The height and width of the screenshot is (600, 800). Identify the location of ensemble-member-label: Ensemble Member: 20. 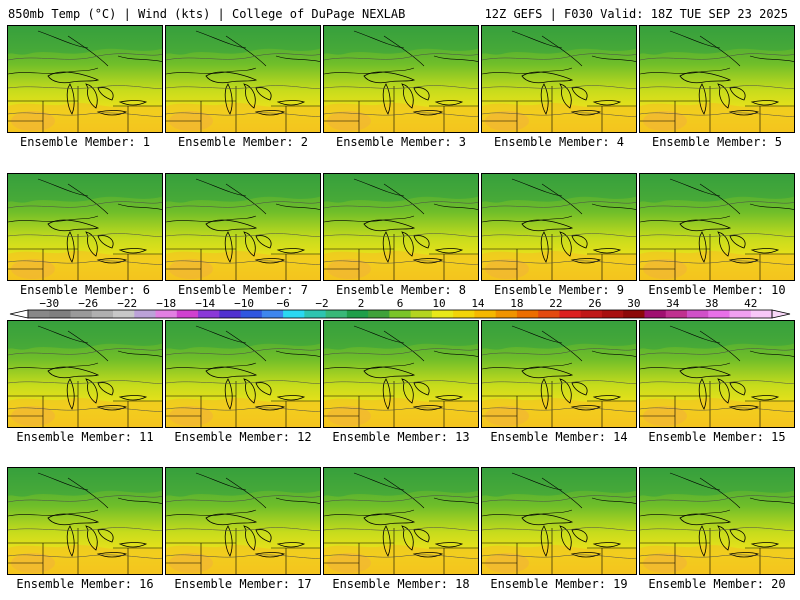
(717, 584).